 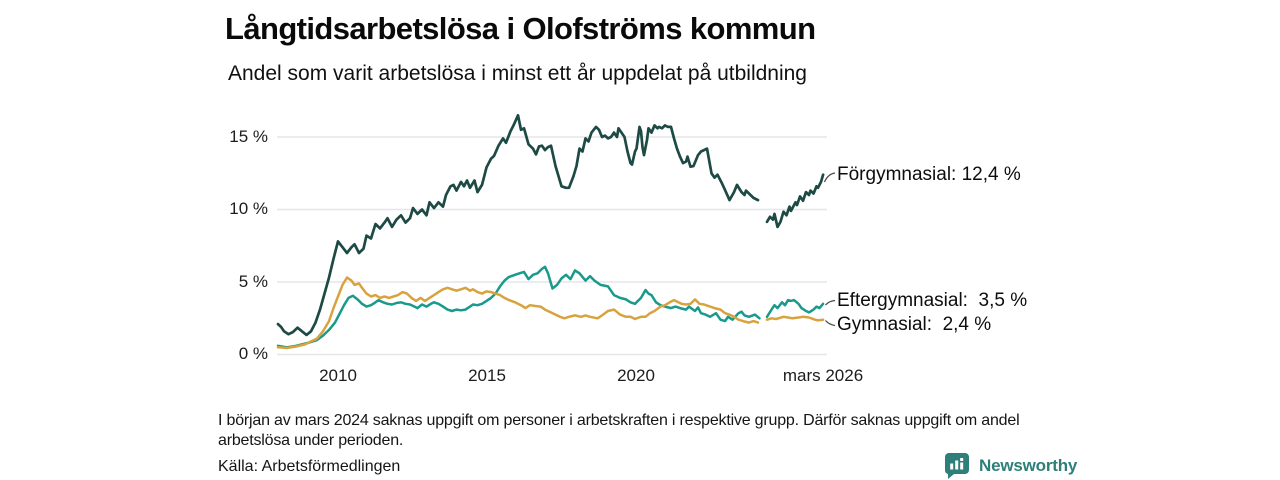 What do you see at coordinates (914, 324) in the screenshot?
I see `series-label-gymnasial: Gymnasial: 2,4 %` at bounding box center [914, 324].